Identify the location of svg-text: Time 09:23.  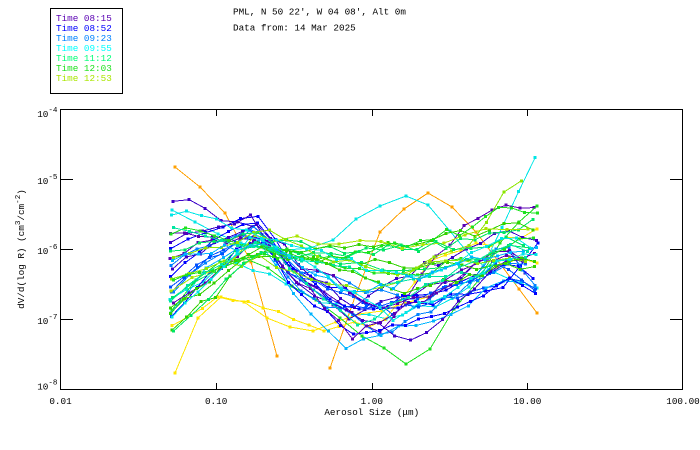
(84, 38).